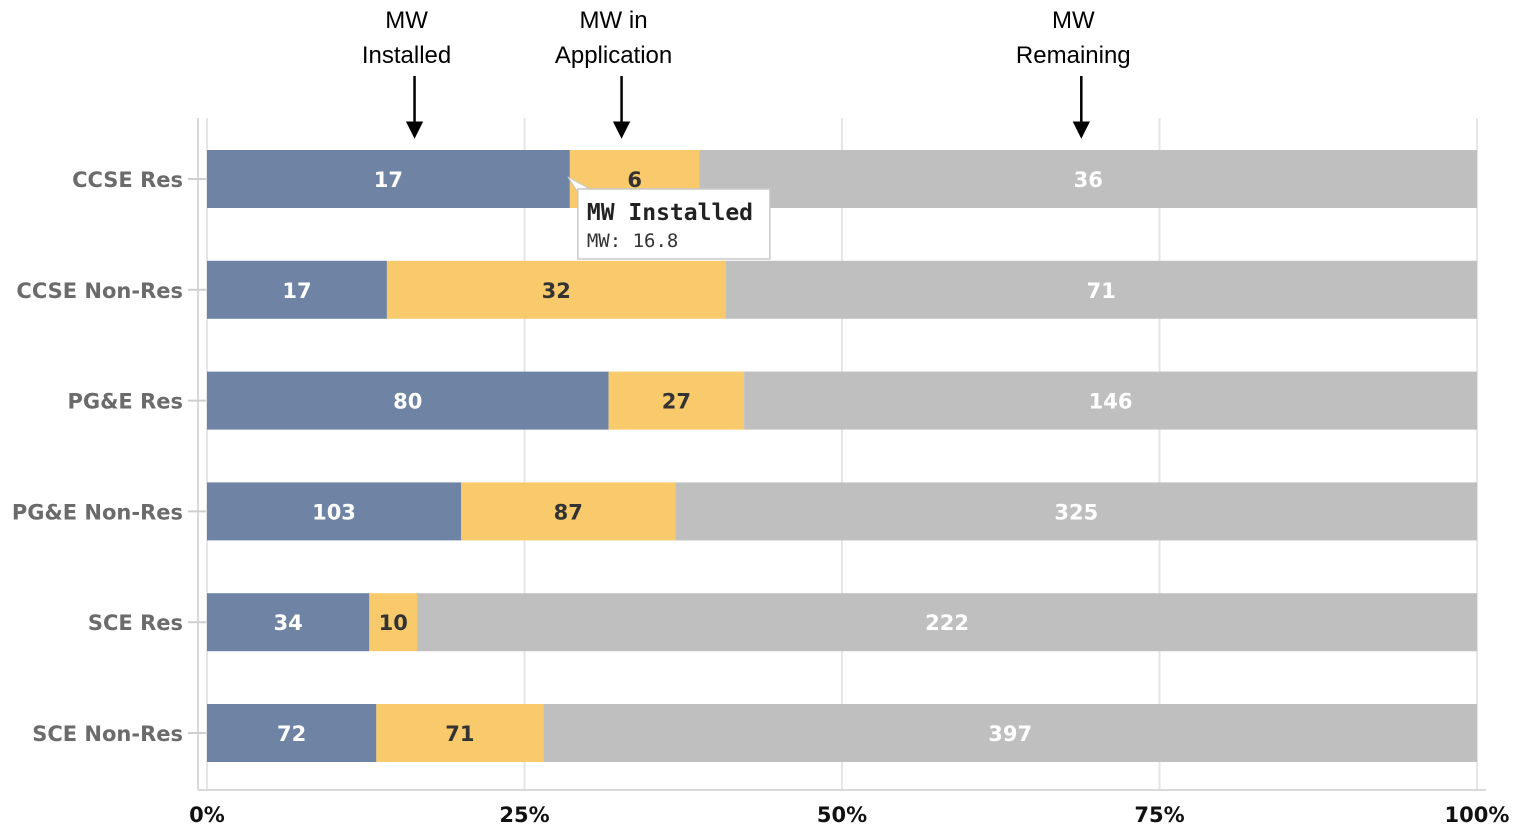 The height and width of the screenshot is (825, 1521). I want to click on bar-ccse-res-mw-installed, so click(388, 179).